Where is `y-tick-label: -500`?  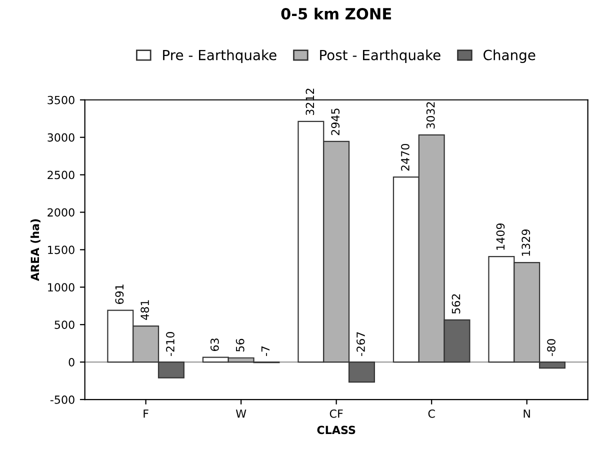 y-tick-label: -500 is located at coordinates (62, 399).